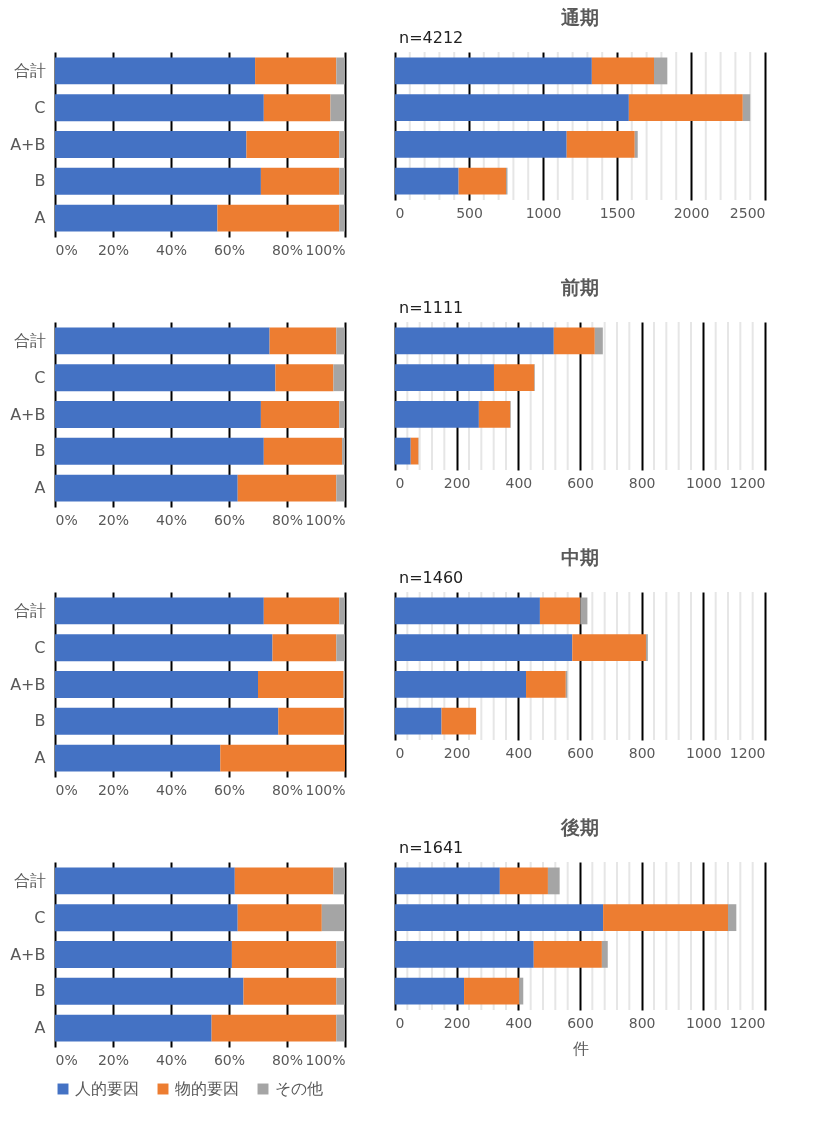  What do you see at coordinates (431, 37) in the screenshot?
I see `text: n=4212` at bounding box center [431, 37].